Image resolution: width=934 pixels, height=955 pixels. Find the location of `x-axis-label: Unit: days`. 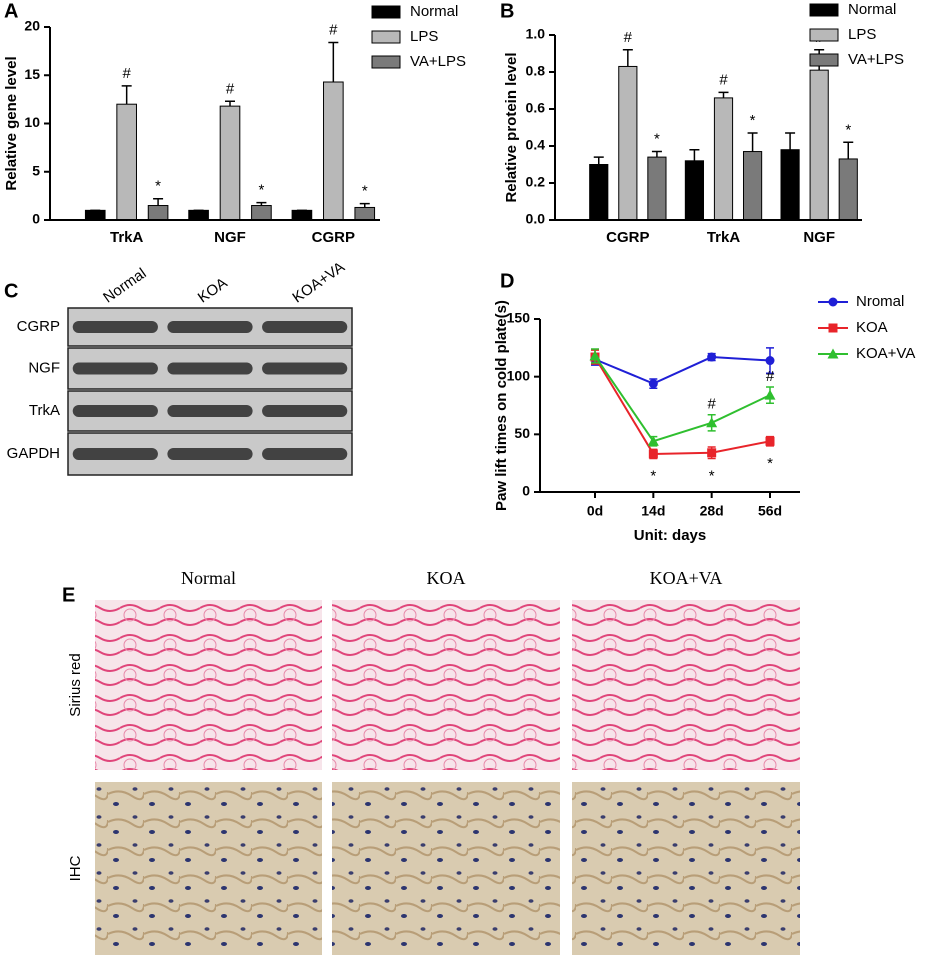

x-axis-label: Unit: days is located at coordinates (670, 535).